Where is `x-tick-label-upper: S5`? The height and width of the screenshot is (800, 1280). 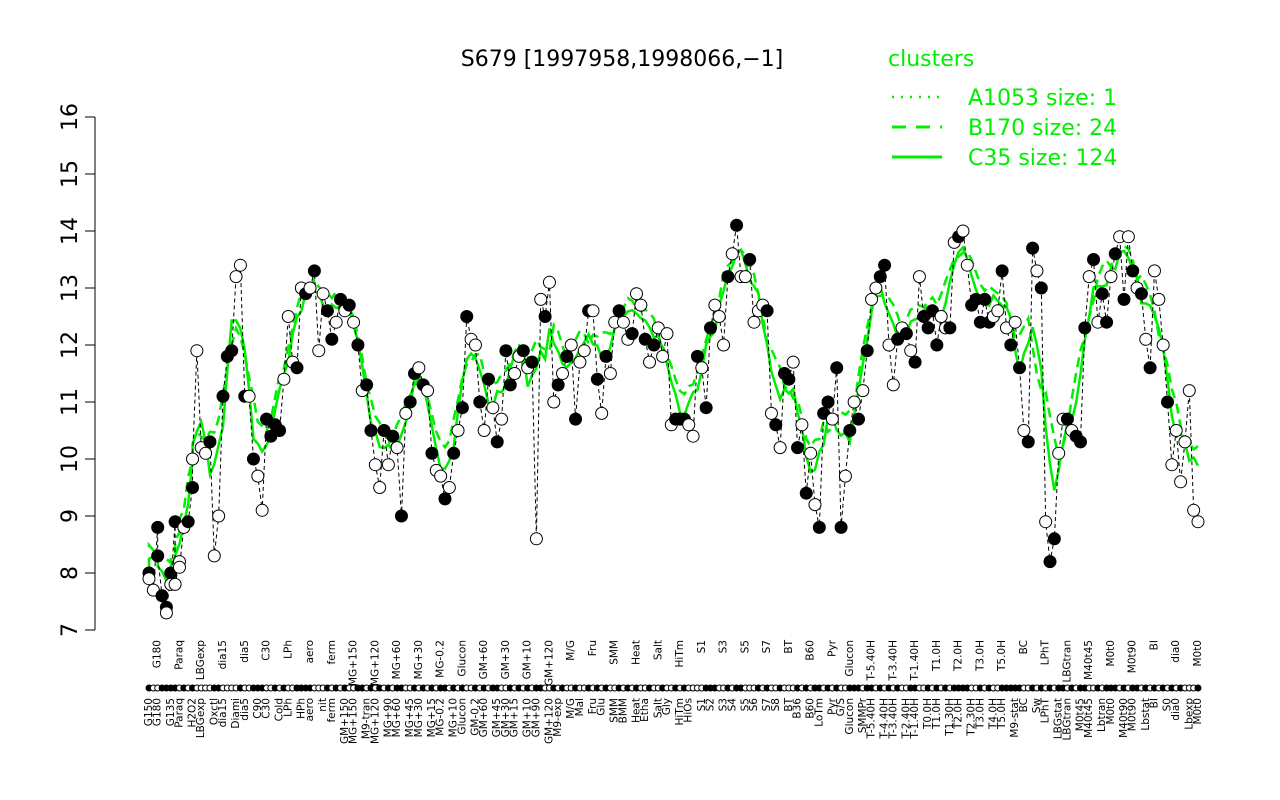
x-tick-label-upper: S5 is located at coordinates (745, 646).